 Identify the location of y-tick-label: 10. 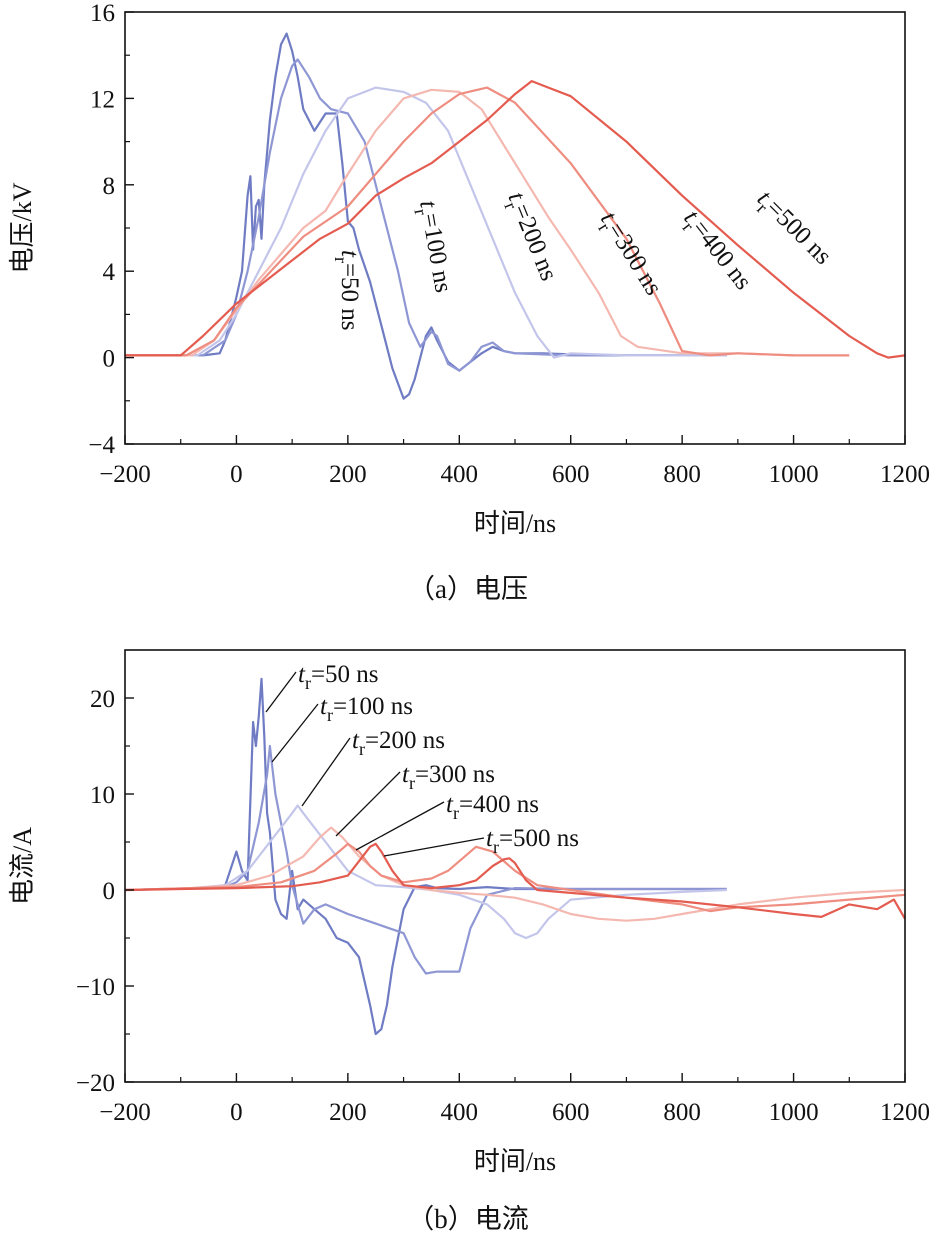
(102, 795).